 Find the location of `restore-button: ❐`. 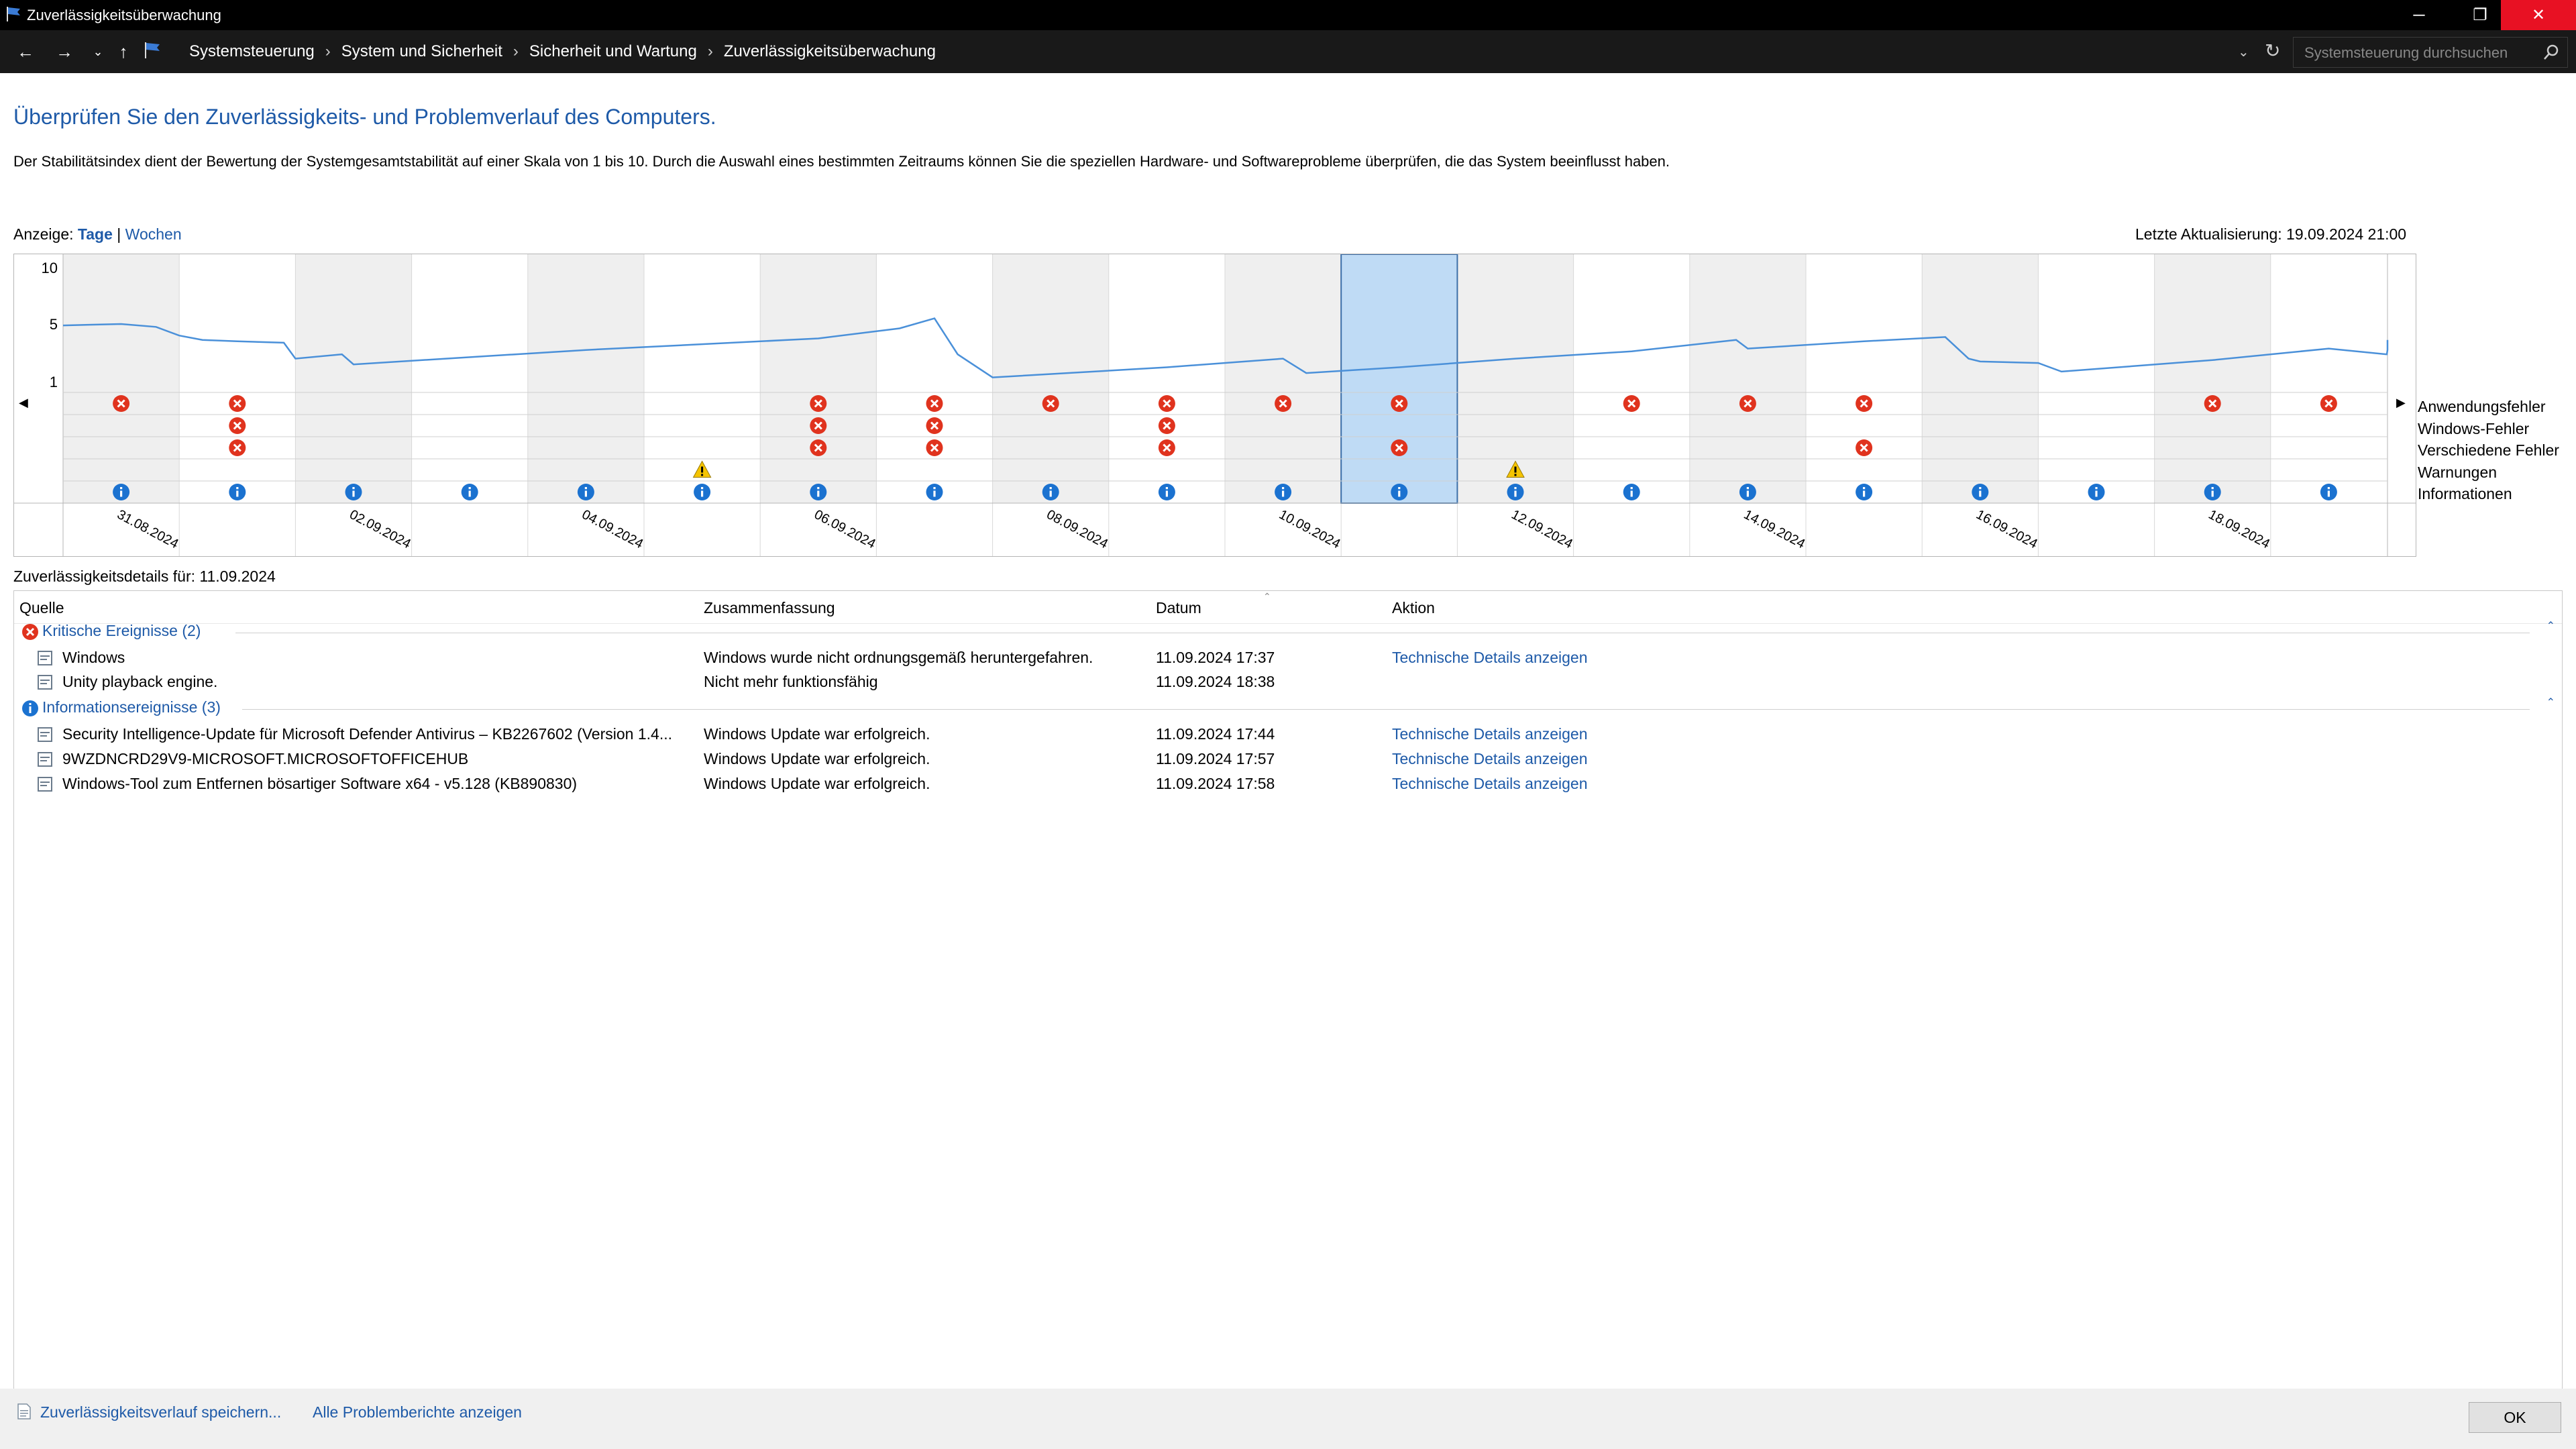

restore-button: ❐ is located at coordinates (2480, 15).